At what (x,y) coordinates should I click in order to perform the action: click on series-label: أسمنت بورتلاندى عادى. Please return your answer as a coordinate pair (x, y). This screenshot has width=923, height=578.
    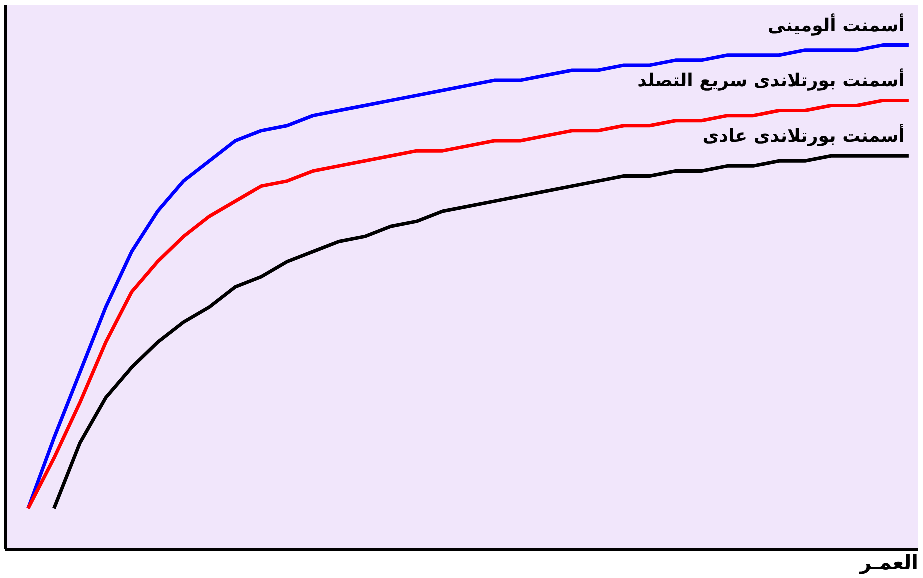
    Looking at the image, I should click on (803, 136).